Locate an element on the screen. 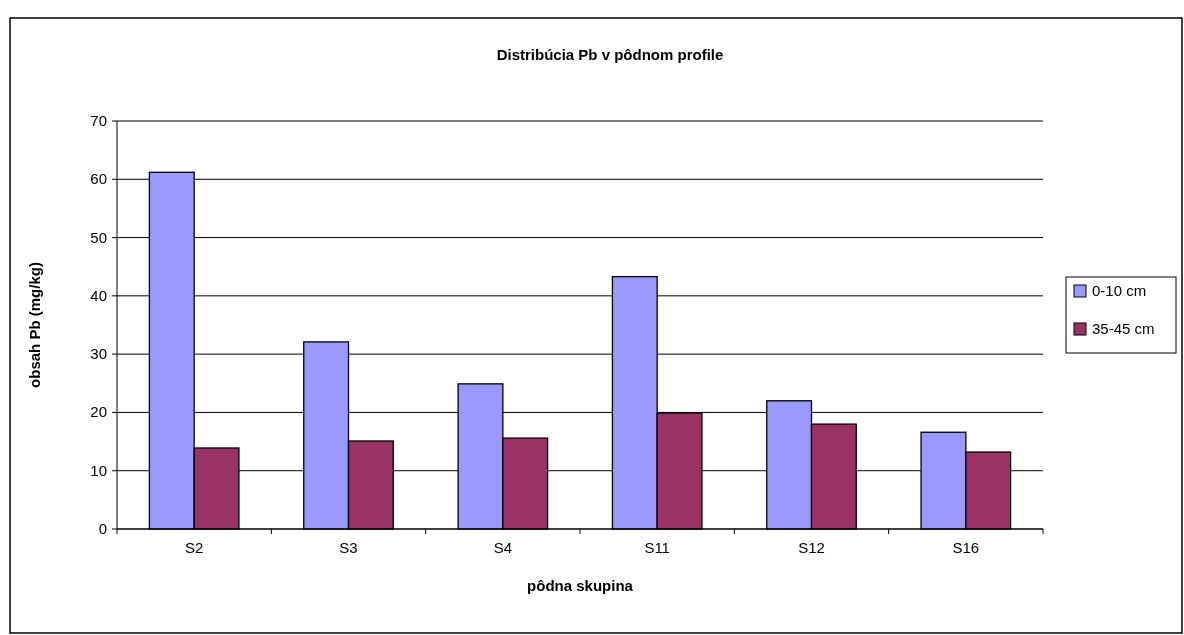 The width and height of the screenshot is (1184, 635). y-tick-label: 20 is located at coordinates (98, 412).